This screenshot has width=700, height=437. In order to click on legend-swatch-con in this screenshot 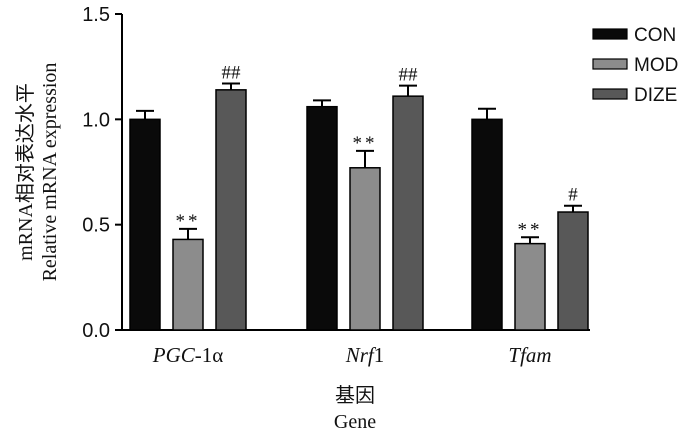, I will do `click(610, 34)`.